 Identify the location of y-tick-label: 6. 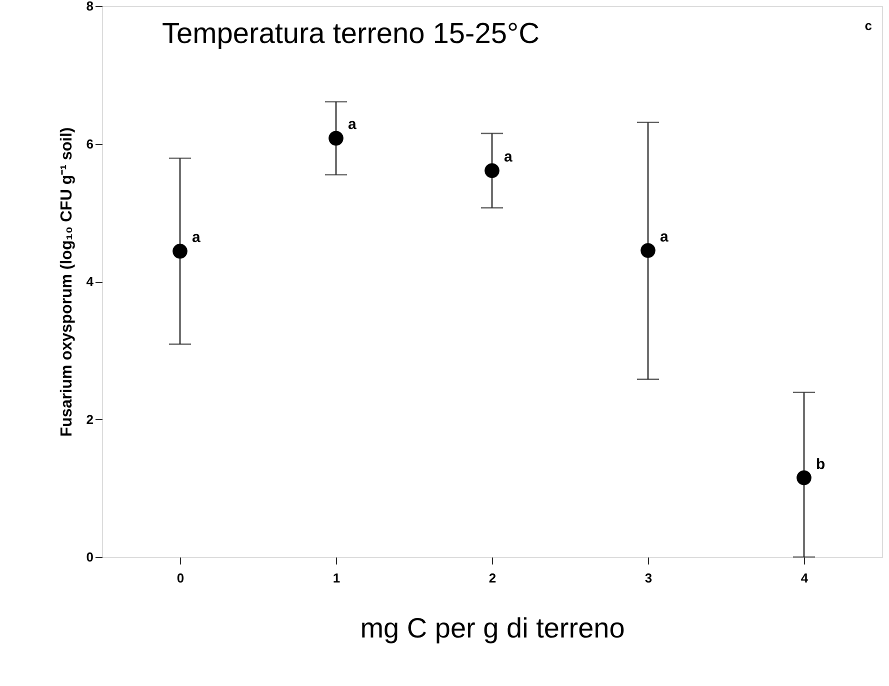
(90, 144).